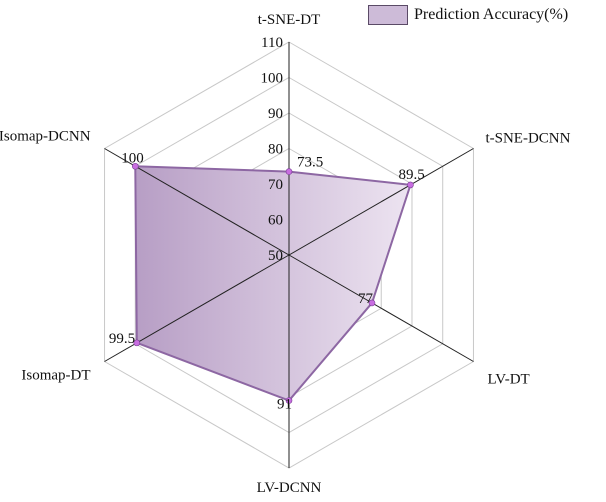 This screenshot has width=606, height=502. I want to click on category-label: Isomap-DT, so click(55, 376).